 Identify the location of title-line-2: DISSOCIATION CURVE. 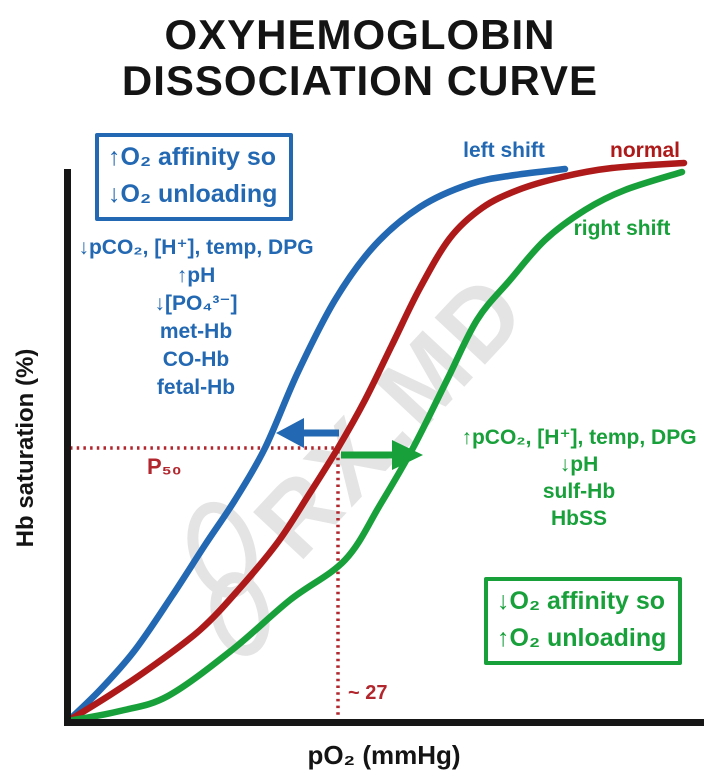
(360, 80).